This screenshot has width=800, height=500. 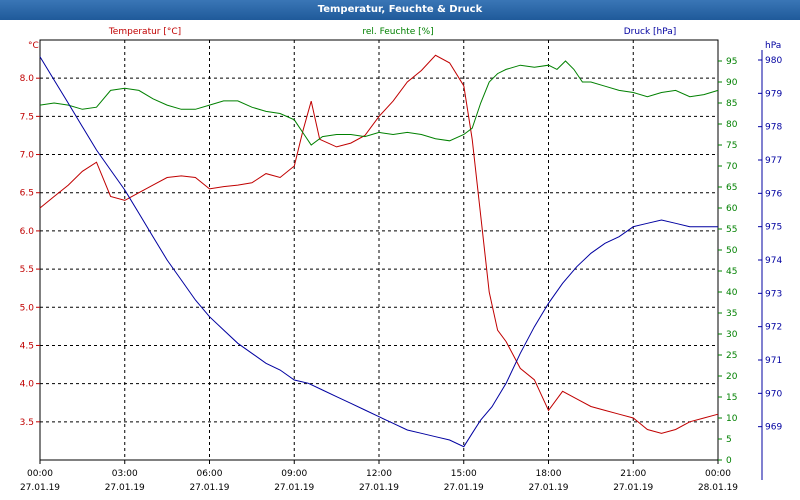 What do you see at coordinates (773, 294) in the screenshot?
I see `pressure-tick-label: 973` at bounding box center [773, 294].